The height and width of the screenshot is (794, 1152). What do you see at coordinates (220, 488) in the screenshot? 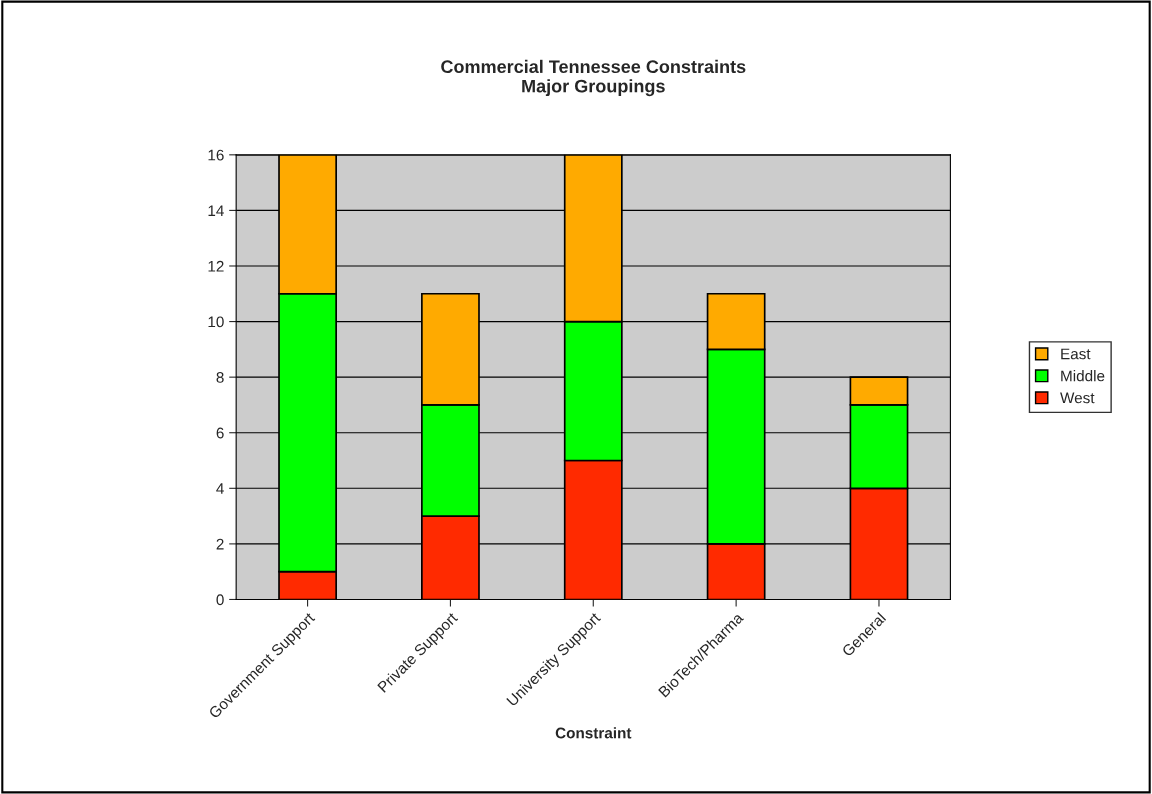
I see `y-tick-label: 4` at bounding box center [220, 488].